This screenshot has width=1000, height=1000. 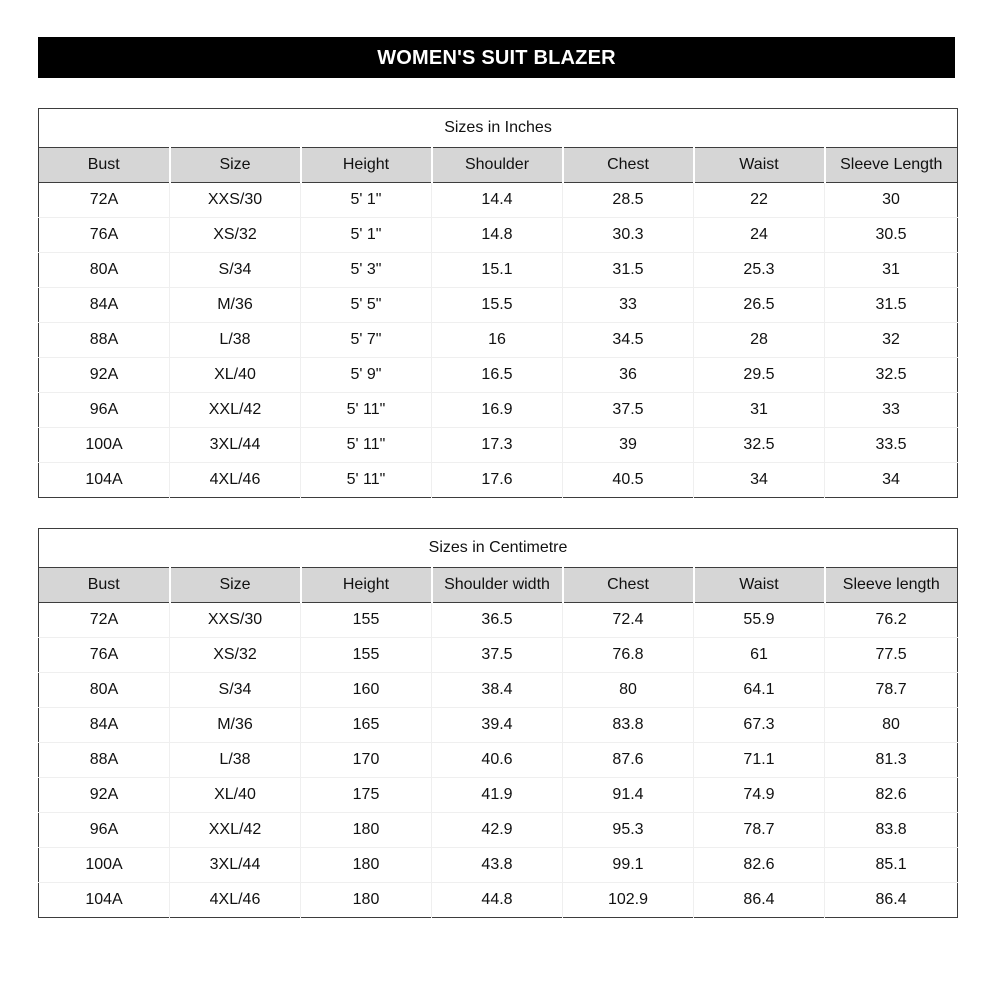 What do you see at coordinates (498, 270) in the screenshot?
I see `table-row: 80A S/34 5' 3" 15.1 31.5 25.3 31` at bounding box center [498, 270].